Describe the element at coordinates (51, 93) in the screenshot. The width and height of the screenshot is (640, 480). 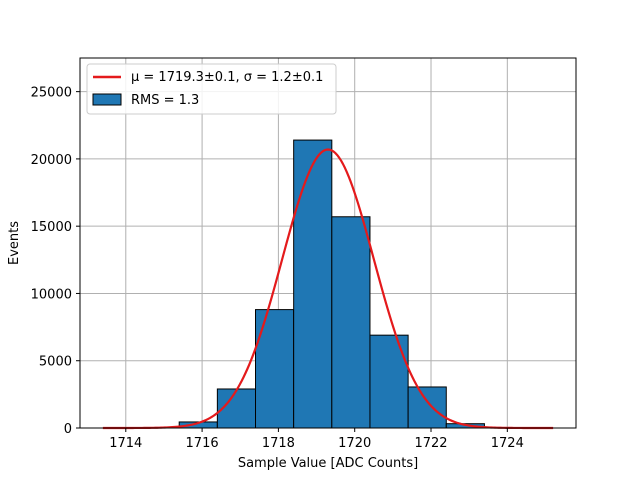
I see `y-tick-label: 25000` at that location.